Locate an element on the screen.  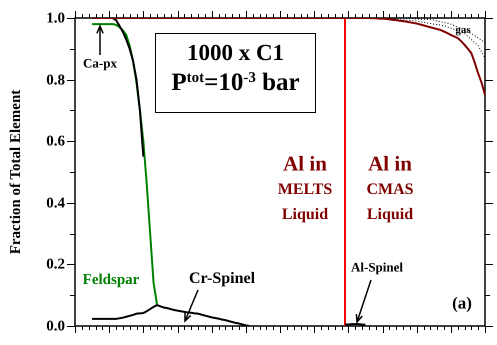
y-tick-label: 0.0 is located at coordinates (55, 326).